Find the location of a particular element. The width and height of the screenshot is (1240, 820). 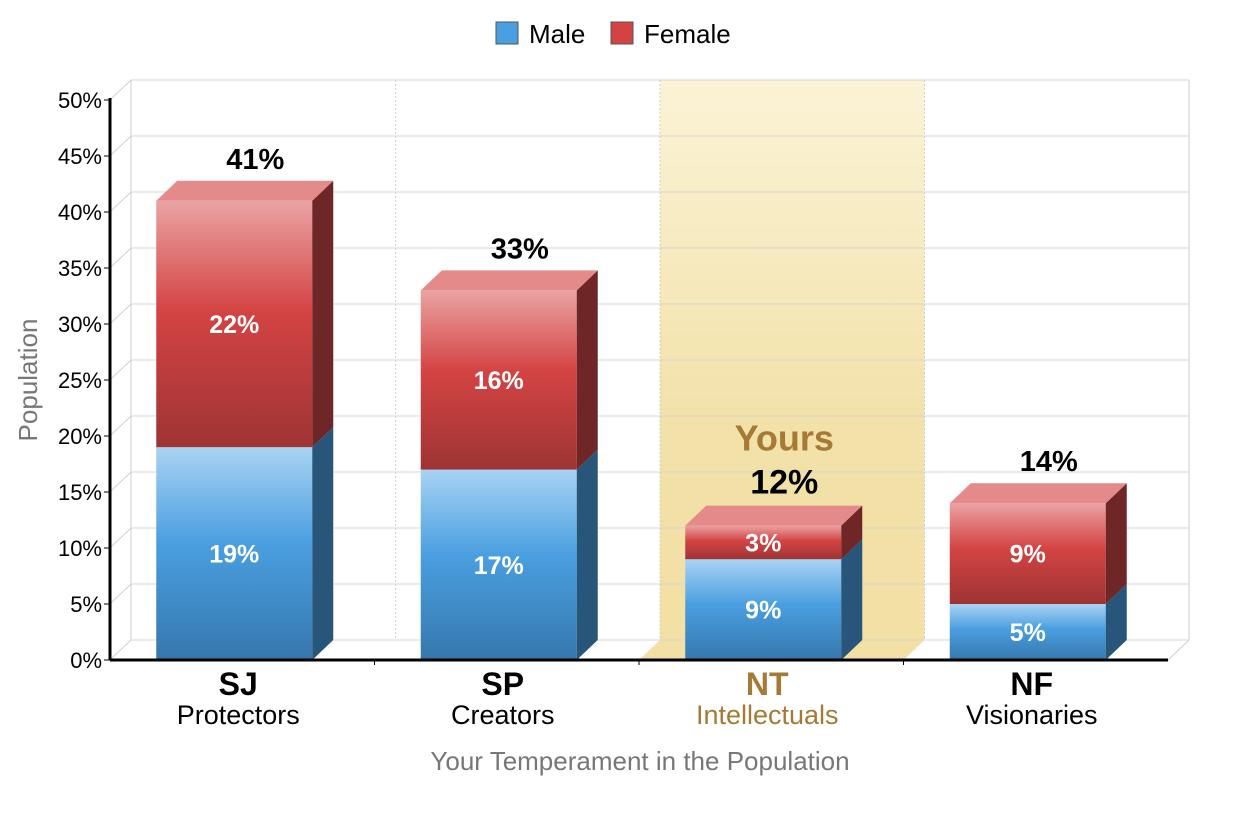

bar-nf-female is located at coordinates (1027, 553).